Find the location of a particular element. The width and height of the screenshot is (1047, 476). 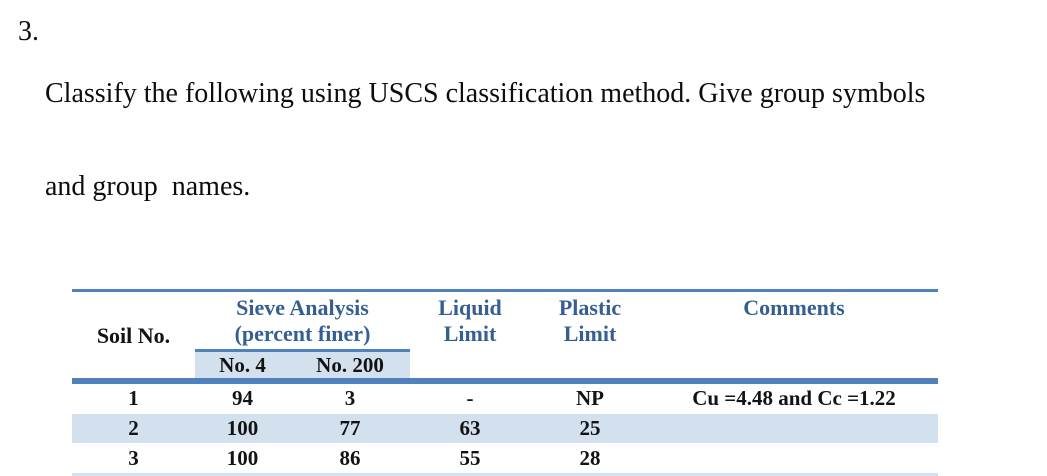

question-number: 3. is located at coordinates (28, 31).